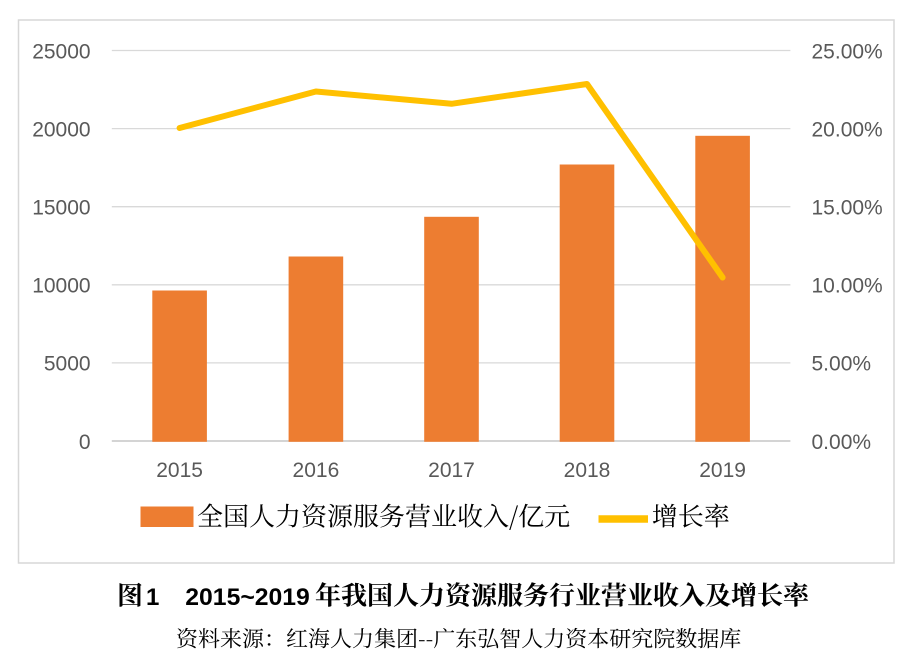 Image resolution: width=911 pixels, height=671 pixels. I want to click on svg-text: 2017, so click(451, 470).